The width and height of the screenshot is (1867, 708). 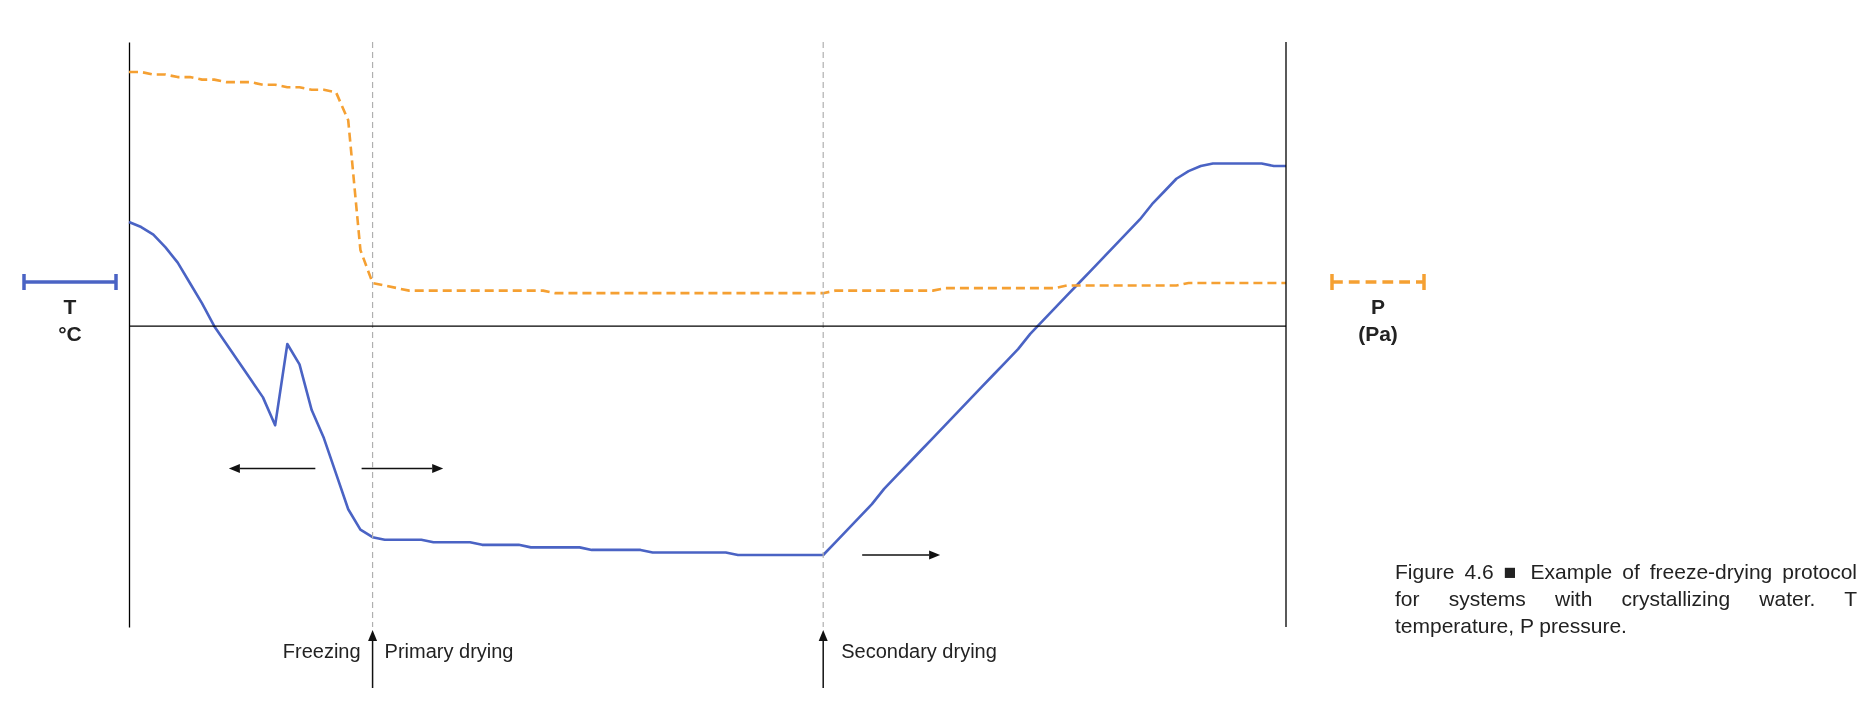 I want to click on legend-label: P (Pa), so click(x=1378, y=320).